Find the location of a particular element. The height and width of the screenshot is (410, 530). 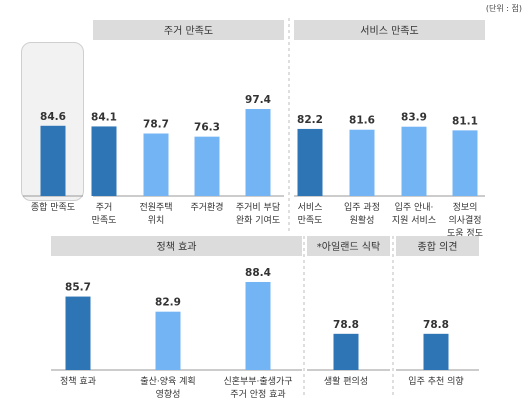

category-label: 출산·양육 계획 is located at coordinates (167, 381).